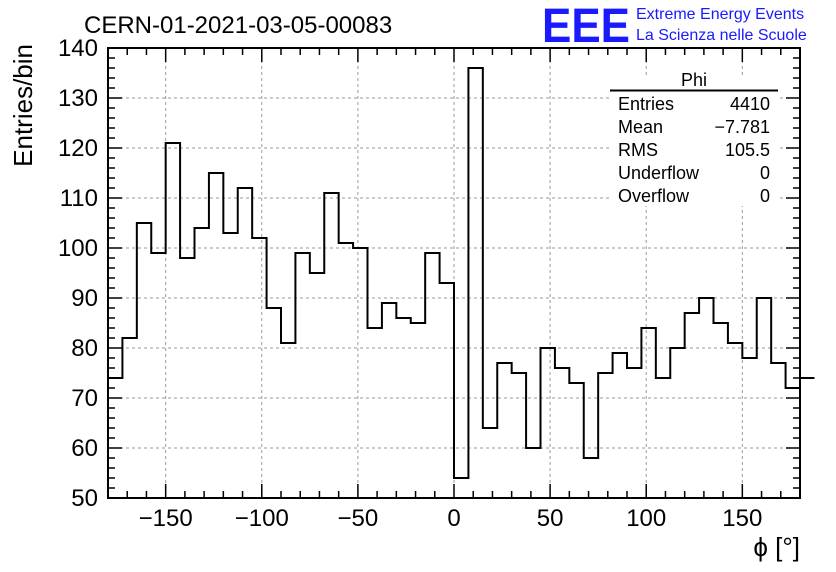 The width and height of the screenshot is (836, 572). Describe the element at coordinates (358, 518) in the screenshot. I see `x-tick-label: −50` at that location.